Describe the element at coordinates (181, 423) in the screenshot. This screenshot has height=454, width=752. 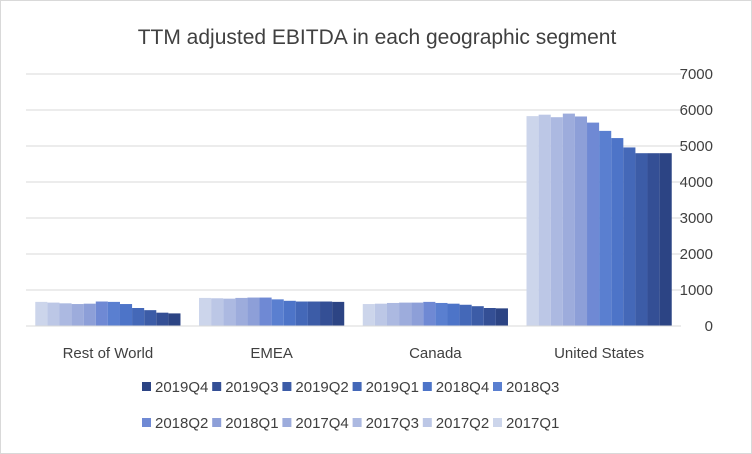
I see `legend-label: 2018Q2` at that location.